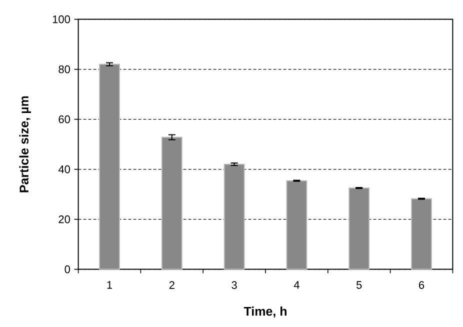 This screenshot has height=327, width=463. What do you see at coordinates (265, 312) in the screenshot?
I see `x-axis-title: Time, h` at bounding box center [265, 312].